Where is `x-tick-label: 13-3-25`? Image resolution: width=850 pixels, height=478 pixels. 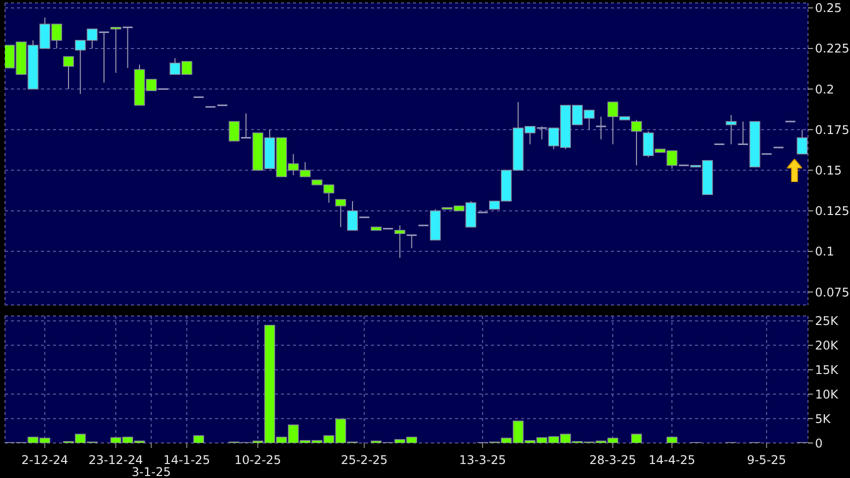
x-tick-label: 13-3-25 is located at coordinates (482, 460).